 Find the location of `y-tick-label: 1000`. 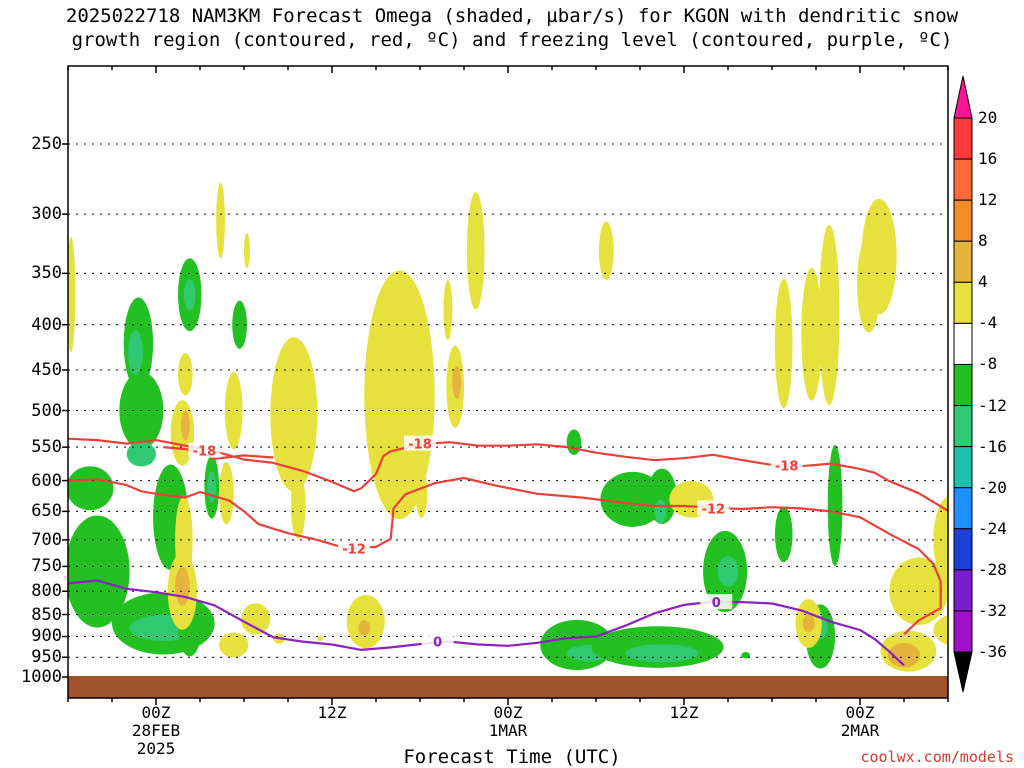

y-tick-label: 1000 is located at coordinates (41, 677).